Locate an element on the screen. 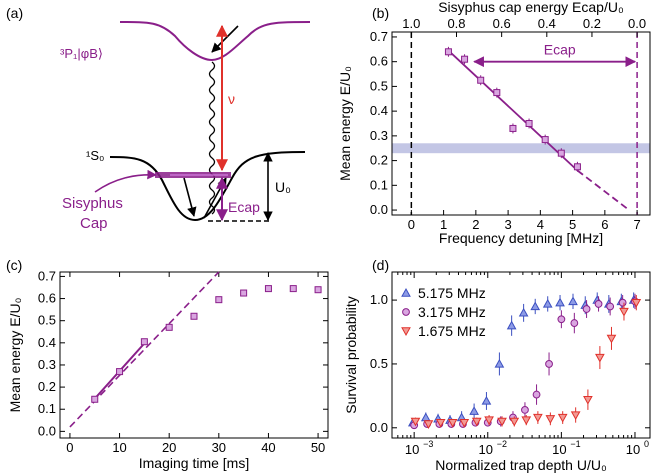  panel-c-label: (c) is located at coordinates (14, 265).